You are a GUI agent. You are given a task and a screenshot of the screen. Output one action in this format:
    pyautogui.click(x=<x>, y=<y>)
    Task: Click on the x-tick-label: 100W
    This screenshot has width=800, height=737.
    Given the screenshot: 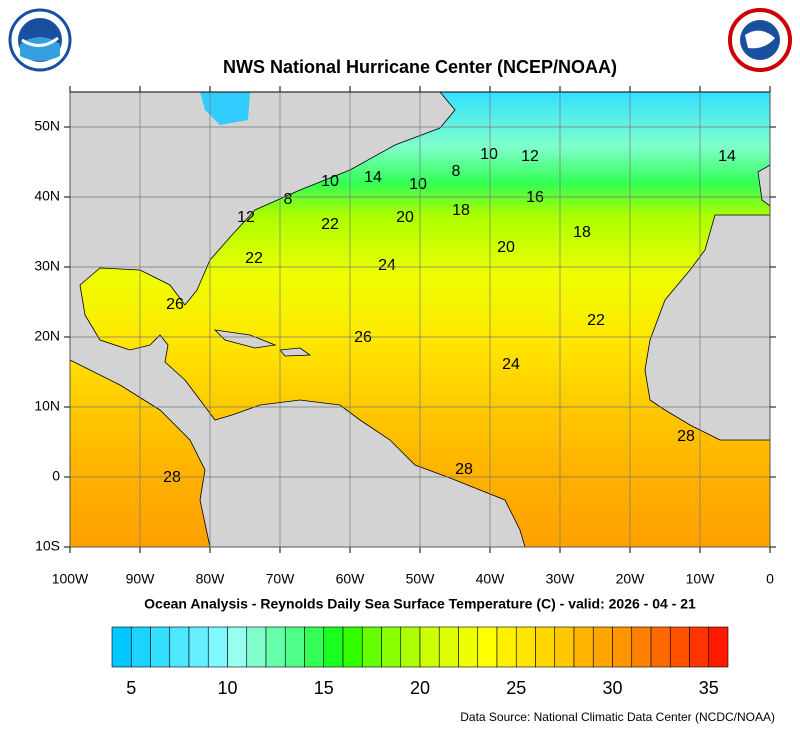 What is the action you would take?
    pyautogui.click(x=70, y=579)
    